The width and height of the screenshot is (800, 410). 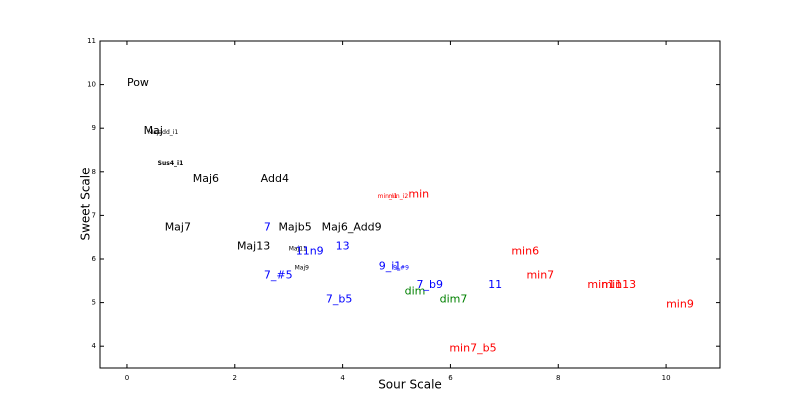 I want to click on point-label: 7_#5, so click(x=278, y=275).